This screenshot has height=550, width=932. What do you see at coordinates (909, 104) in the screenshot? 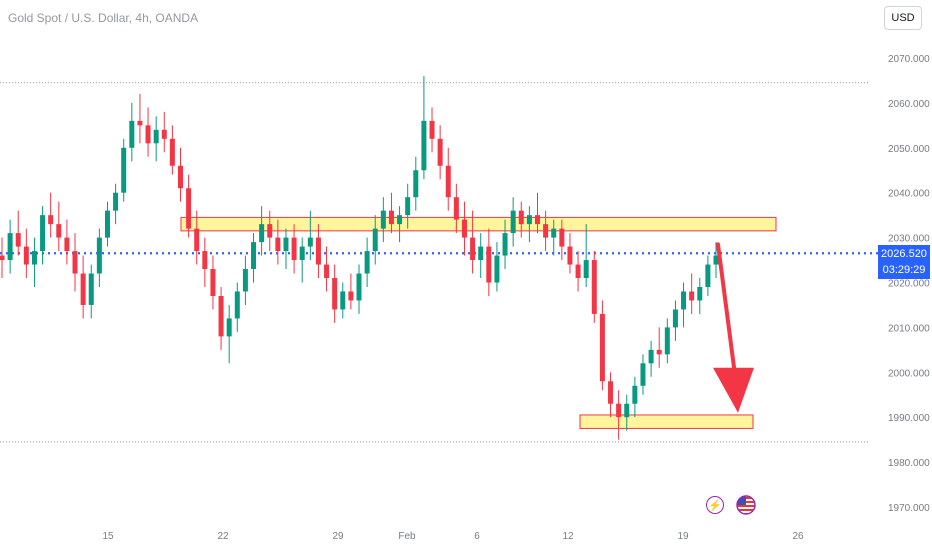
I see `price-tick-label: 2060.000` at bounding box center [909, 104].